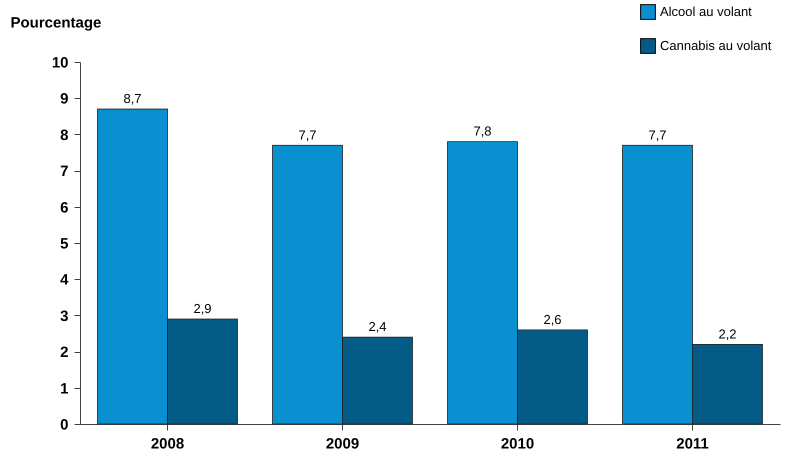  What do you see at coordinates (64, 207) in the screenshot?
I see `y-tick-label: 6` at bounding box center [64, 207].